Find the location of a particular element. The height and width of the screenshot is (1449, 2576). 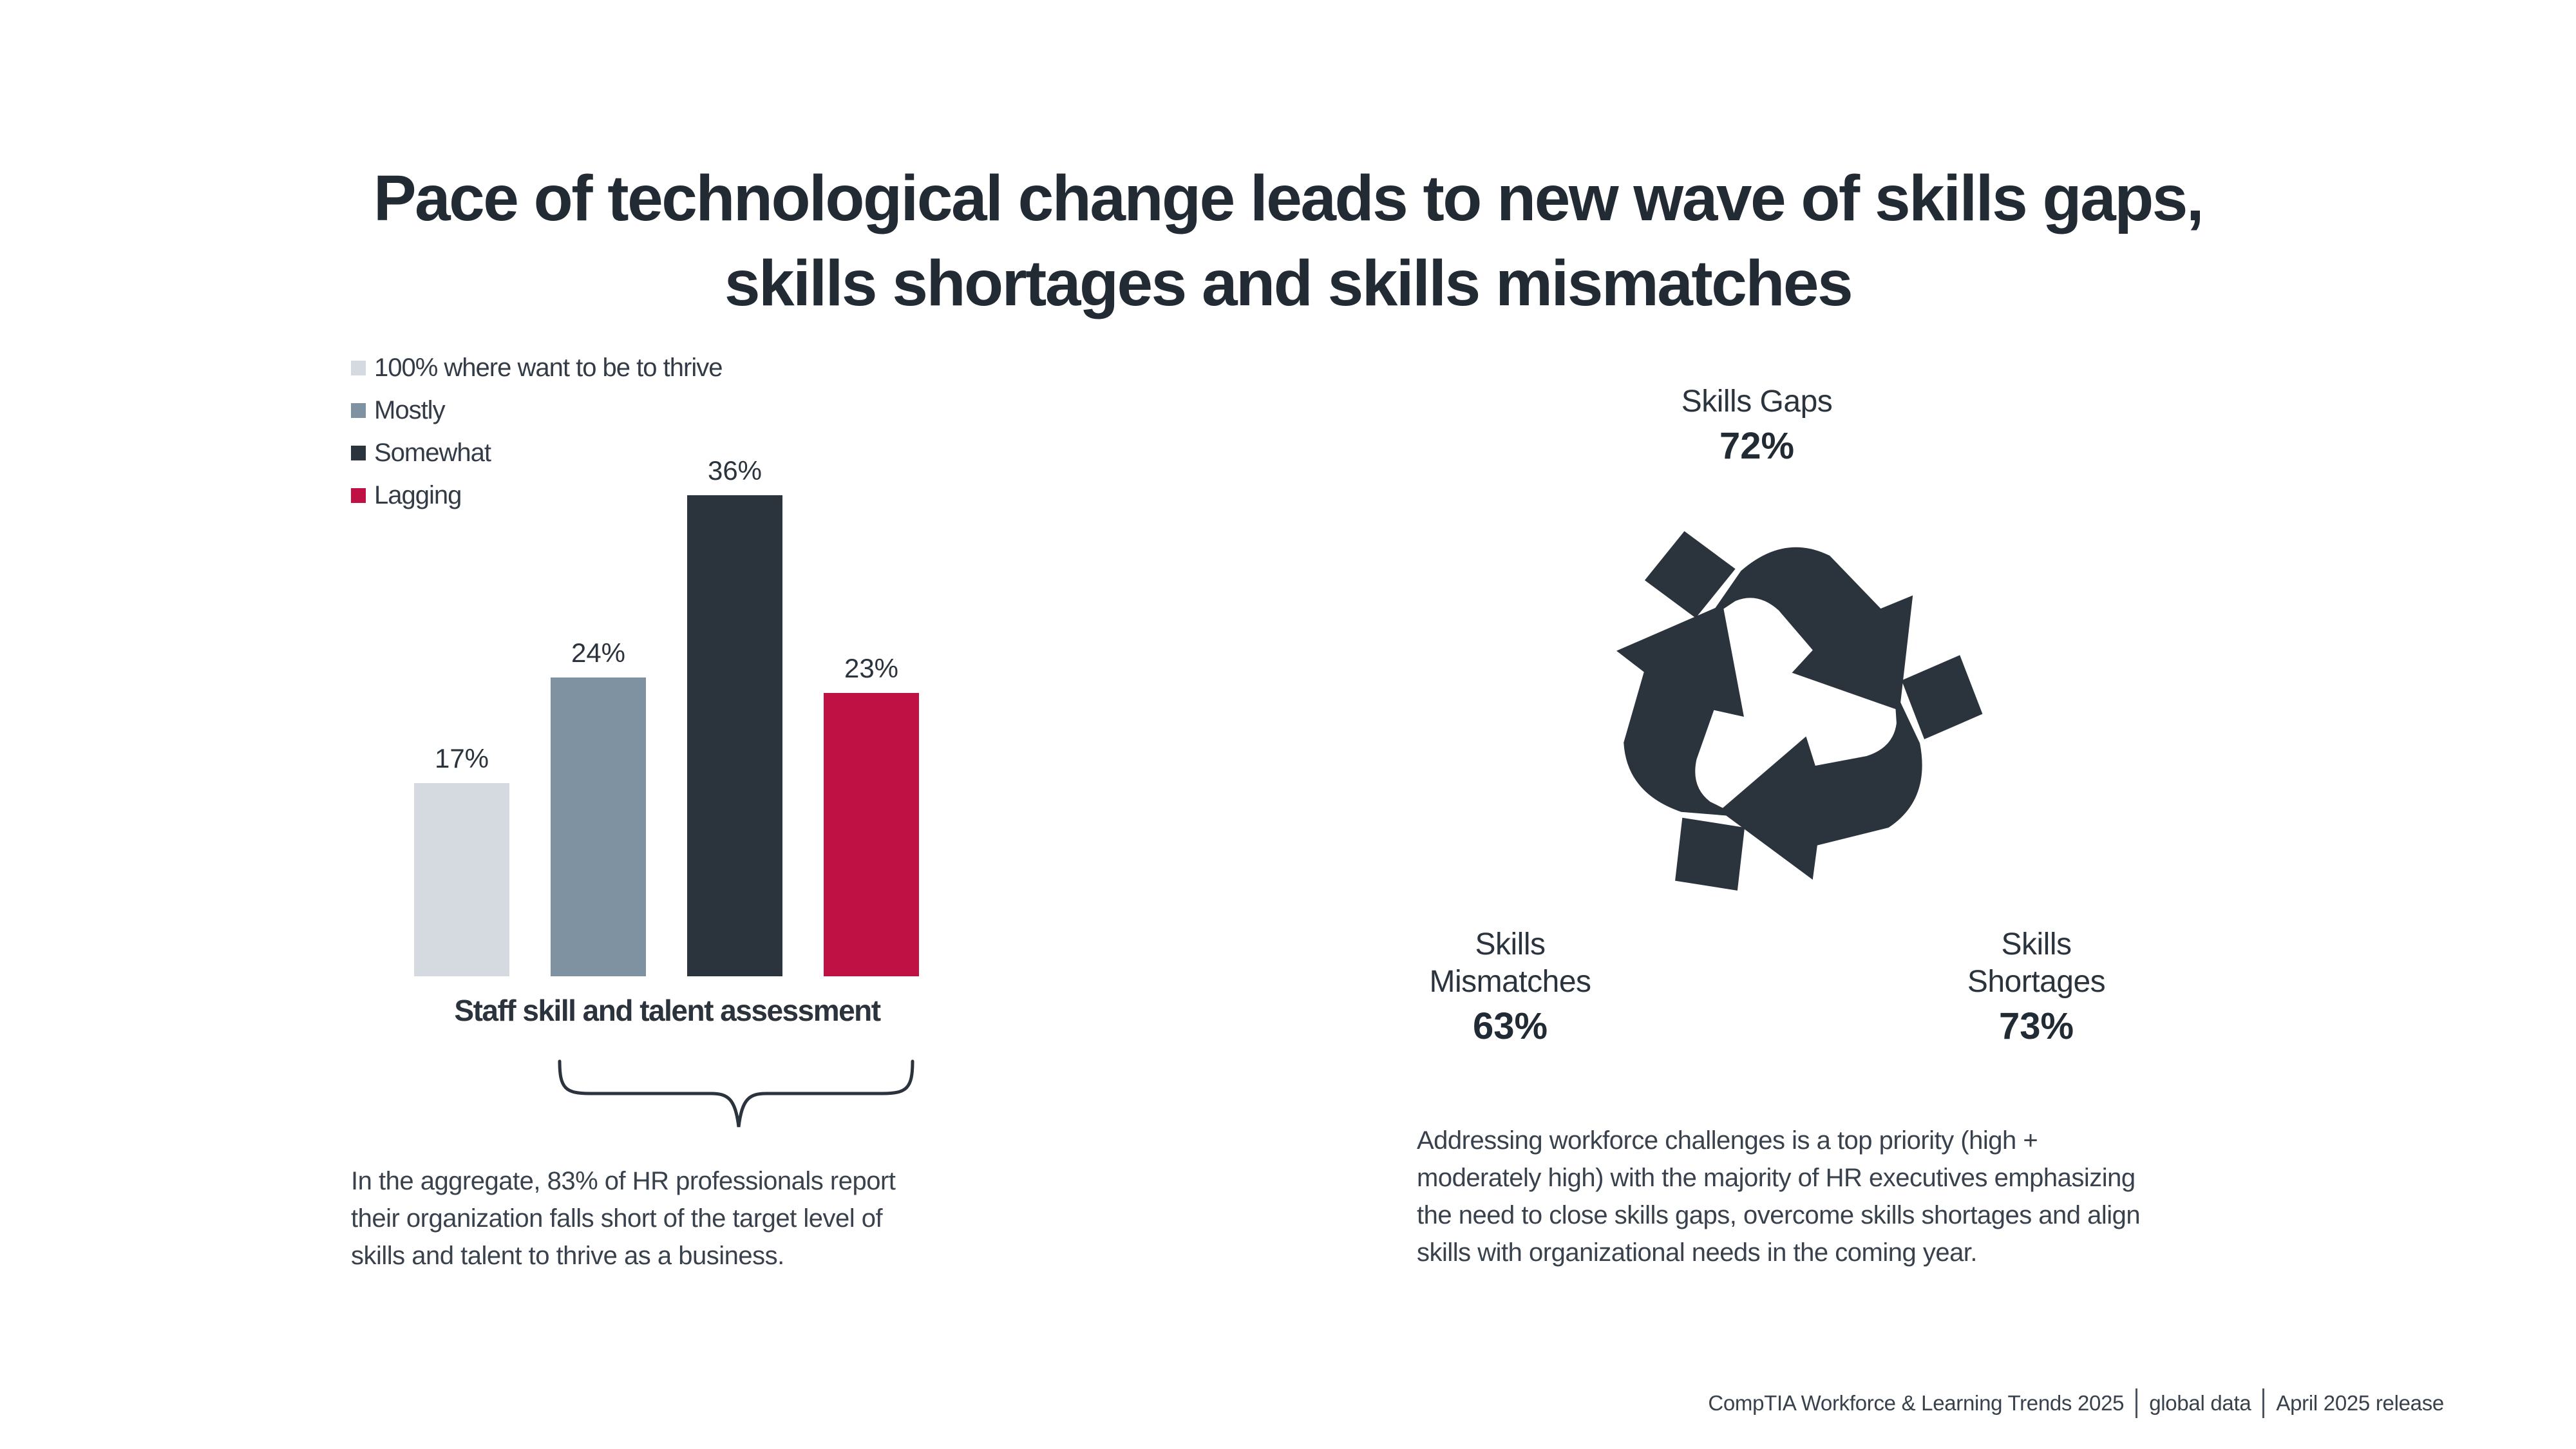

legend-item: Somewhat is located at coordinates (537, 452).